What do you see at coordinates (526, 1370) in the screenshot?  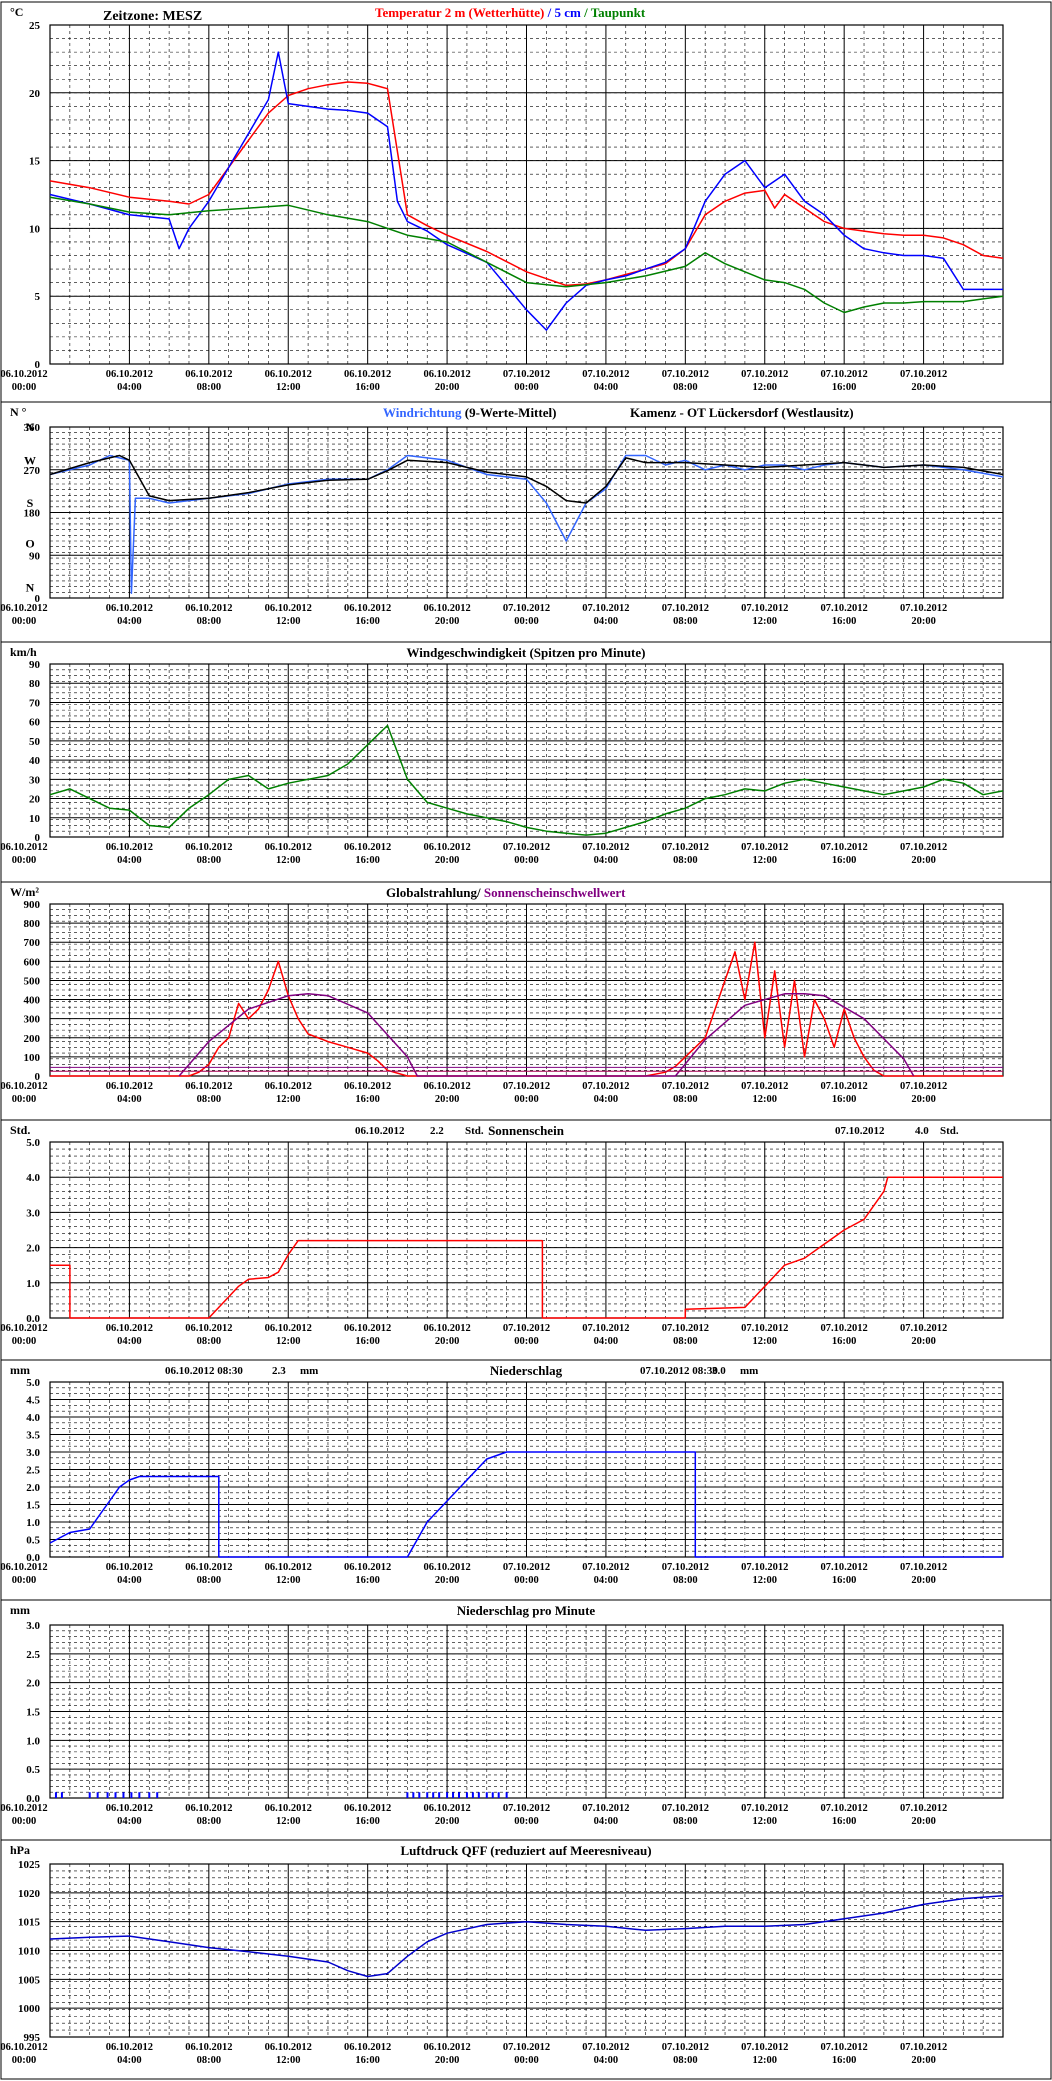 I see `chart-title: Niederschlag` at bounding box center [526, 1370].